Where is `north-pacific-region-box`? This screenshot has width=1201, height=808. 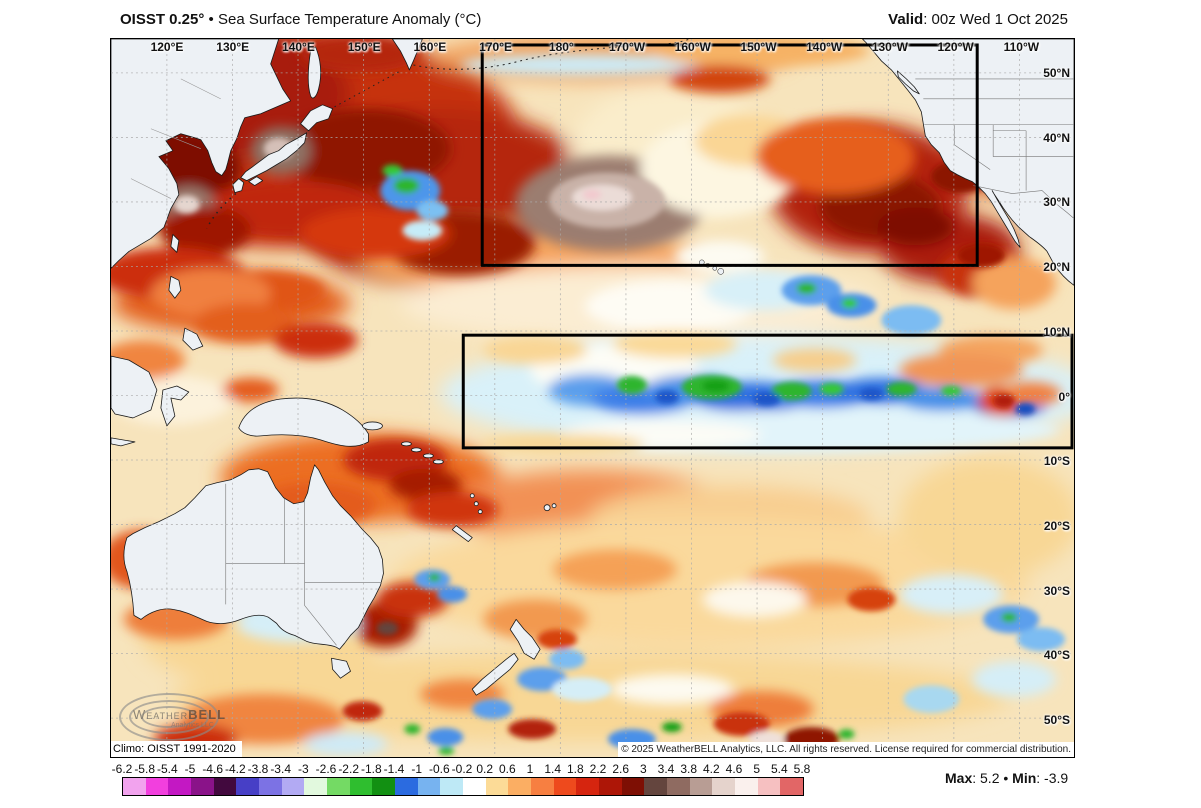 north-pacific-region-box is located at coordinates (729, 155).